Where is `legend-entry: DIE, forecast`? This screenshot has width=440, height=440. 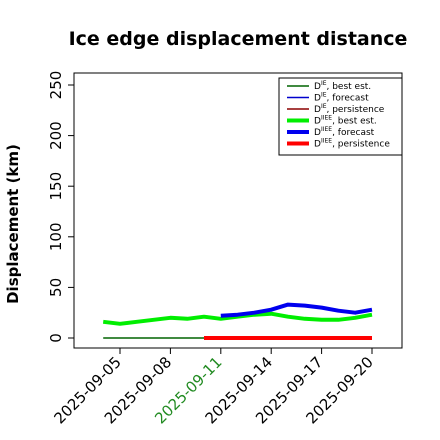 legend-entry: DIE, forecast is located at coordinates (341, 98).